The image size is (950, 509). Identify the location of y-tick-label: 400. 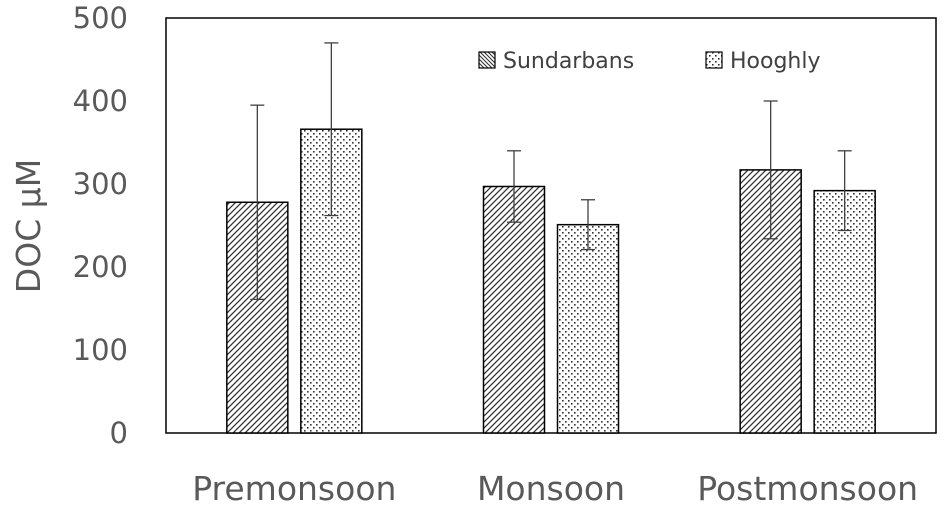
(100, 101).